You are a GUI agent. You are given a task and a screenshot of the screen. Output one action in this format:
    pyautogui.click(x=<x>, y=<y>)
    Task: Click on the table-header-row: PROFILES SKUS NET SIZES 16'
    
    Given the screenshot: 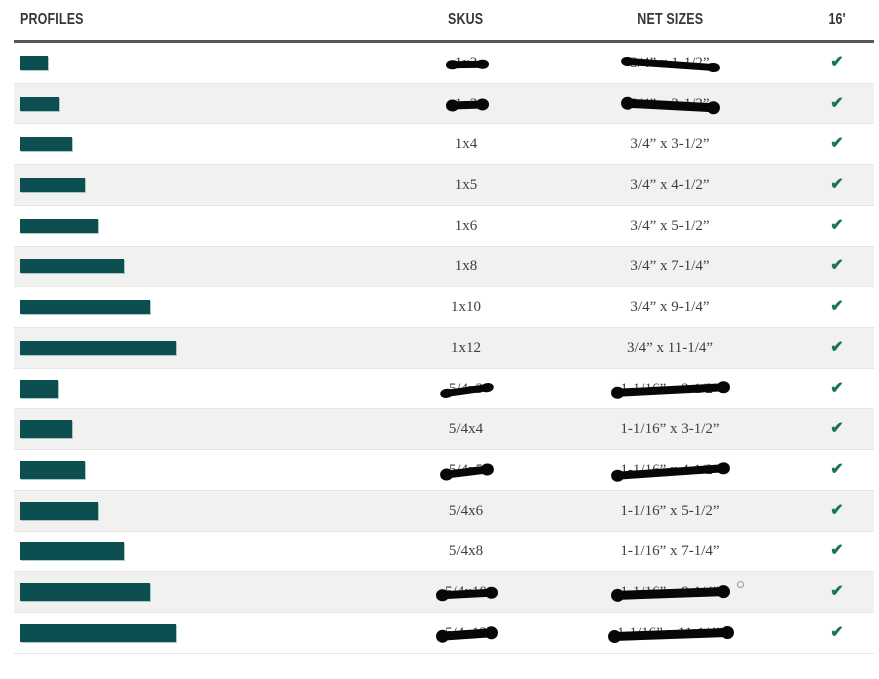 What is the action you would take?
    pyautogui.click(x=444, y=21)
    